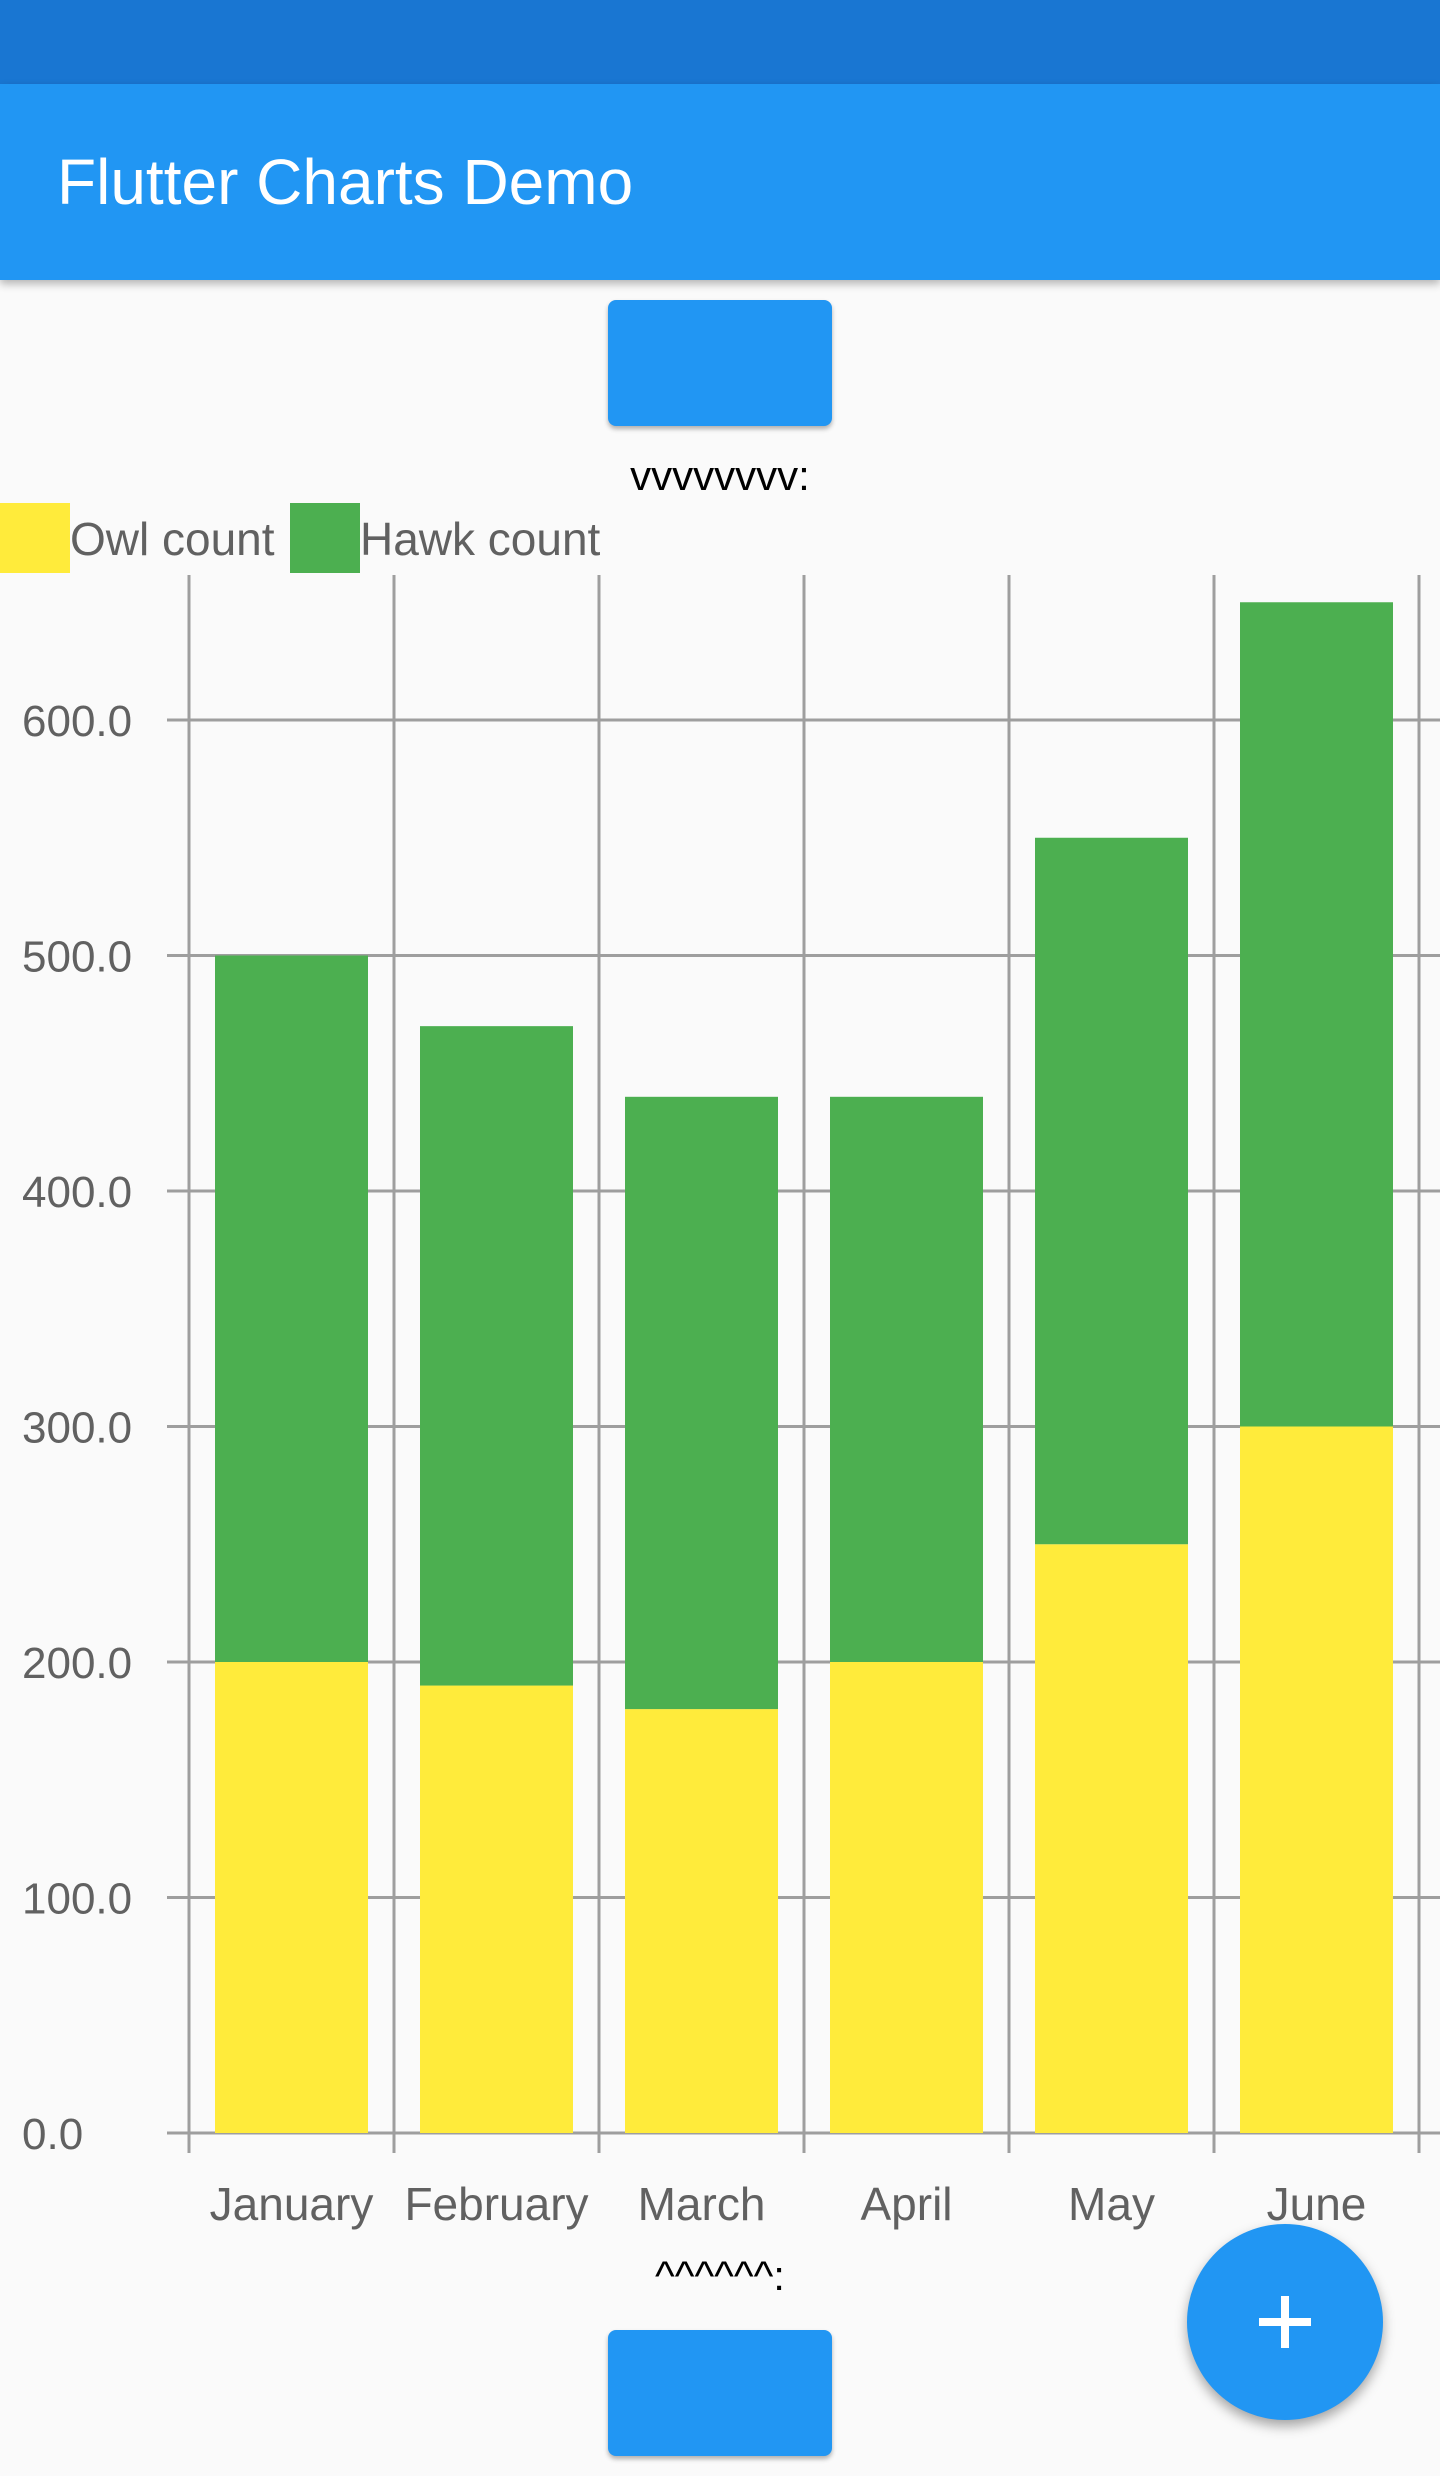 Image resolution: width=1440 pixels, height=2476 pixels. What do you see at coordinates (720, 475) in the screenshot?
I see `top-caption: vvvvvvvv:` at bounding box center [720, 475].